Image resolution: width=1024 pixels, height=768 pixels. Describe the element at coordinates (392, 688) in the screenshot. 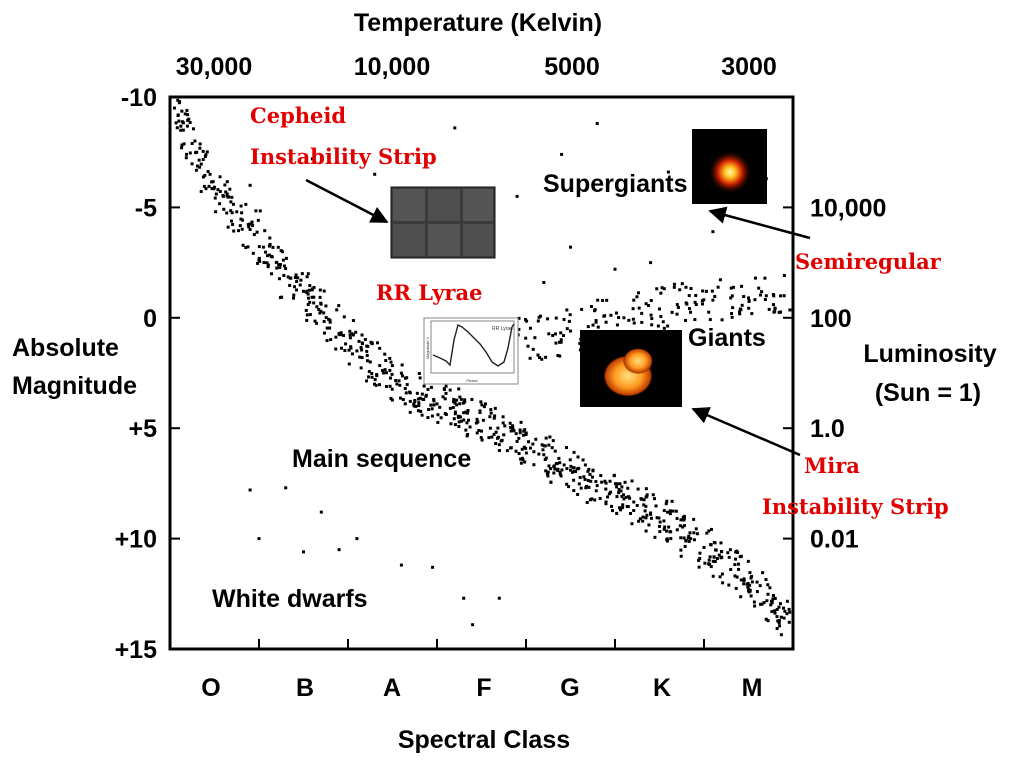

I see `spectral-tick-a: A` at that location.